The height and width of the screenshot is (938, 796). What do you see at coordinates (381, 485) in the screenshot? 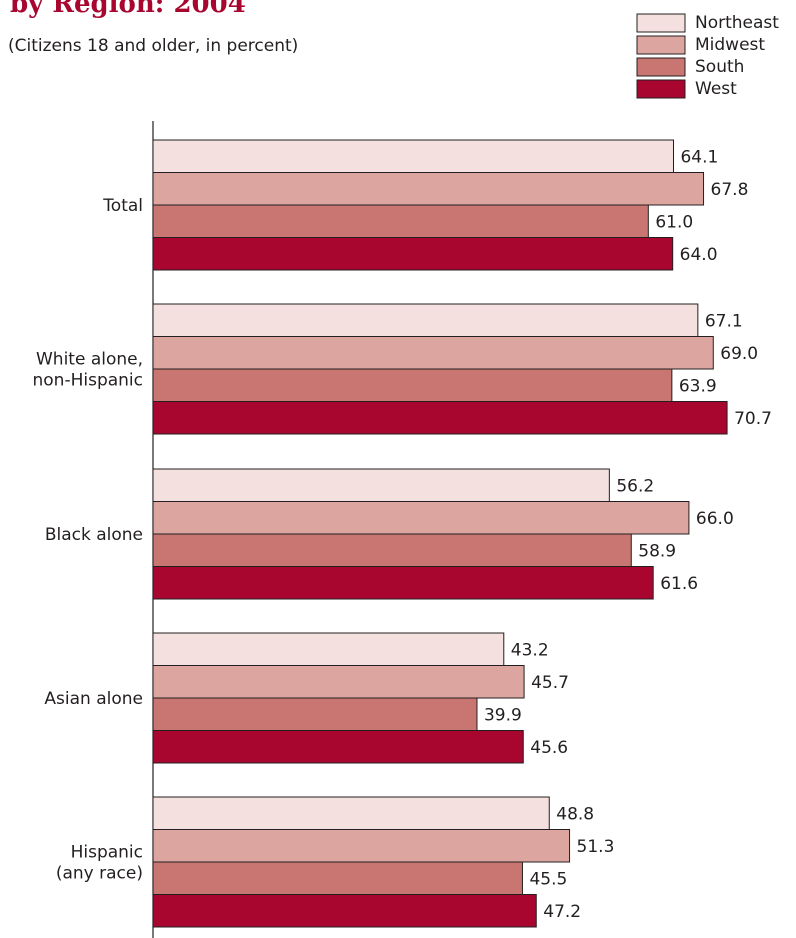
I see `bar-black-alone-northeast` at bounding box center [381, 485].